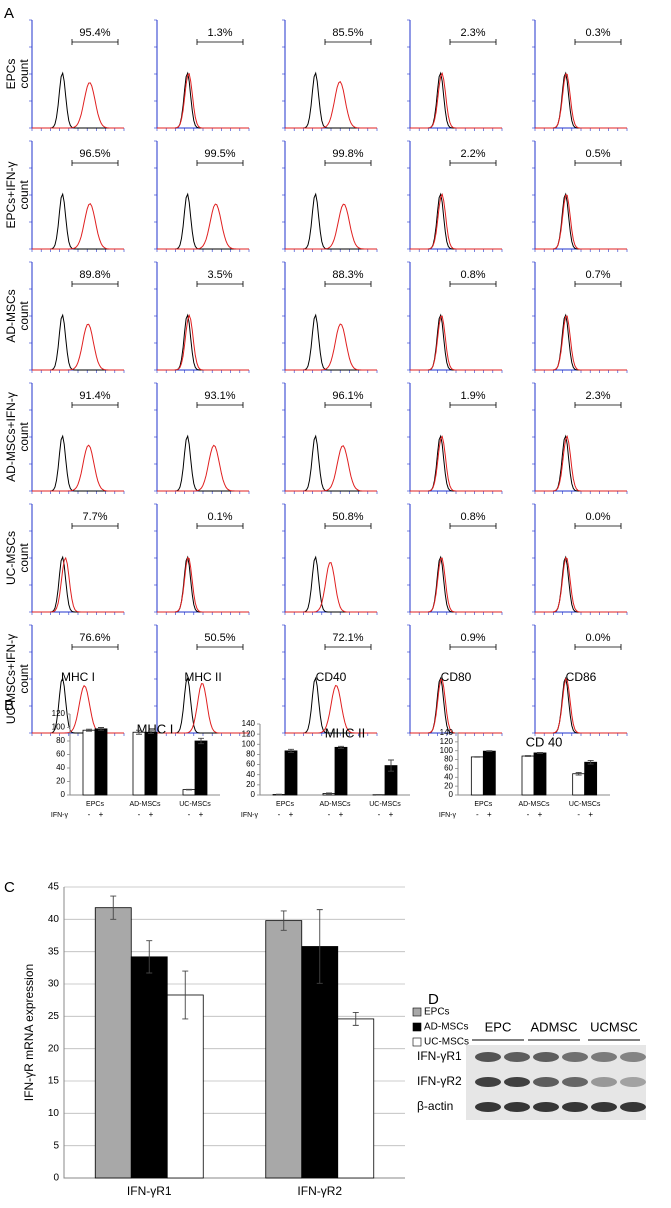  I want to click on row-label: EPCs, so click(11, 74).